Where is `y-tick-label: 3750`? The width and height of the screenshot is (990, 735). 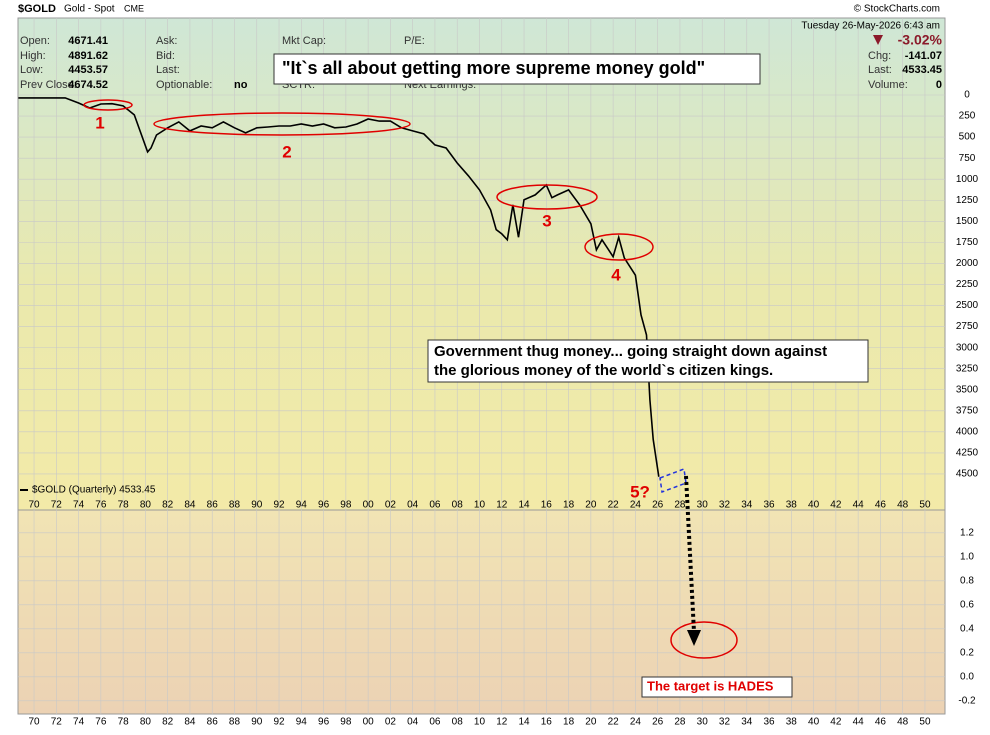
y-tick-label: 3750 is located at coordinates (967, 410).